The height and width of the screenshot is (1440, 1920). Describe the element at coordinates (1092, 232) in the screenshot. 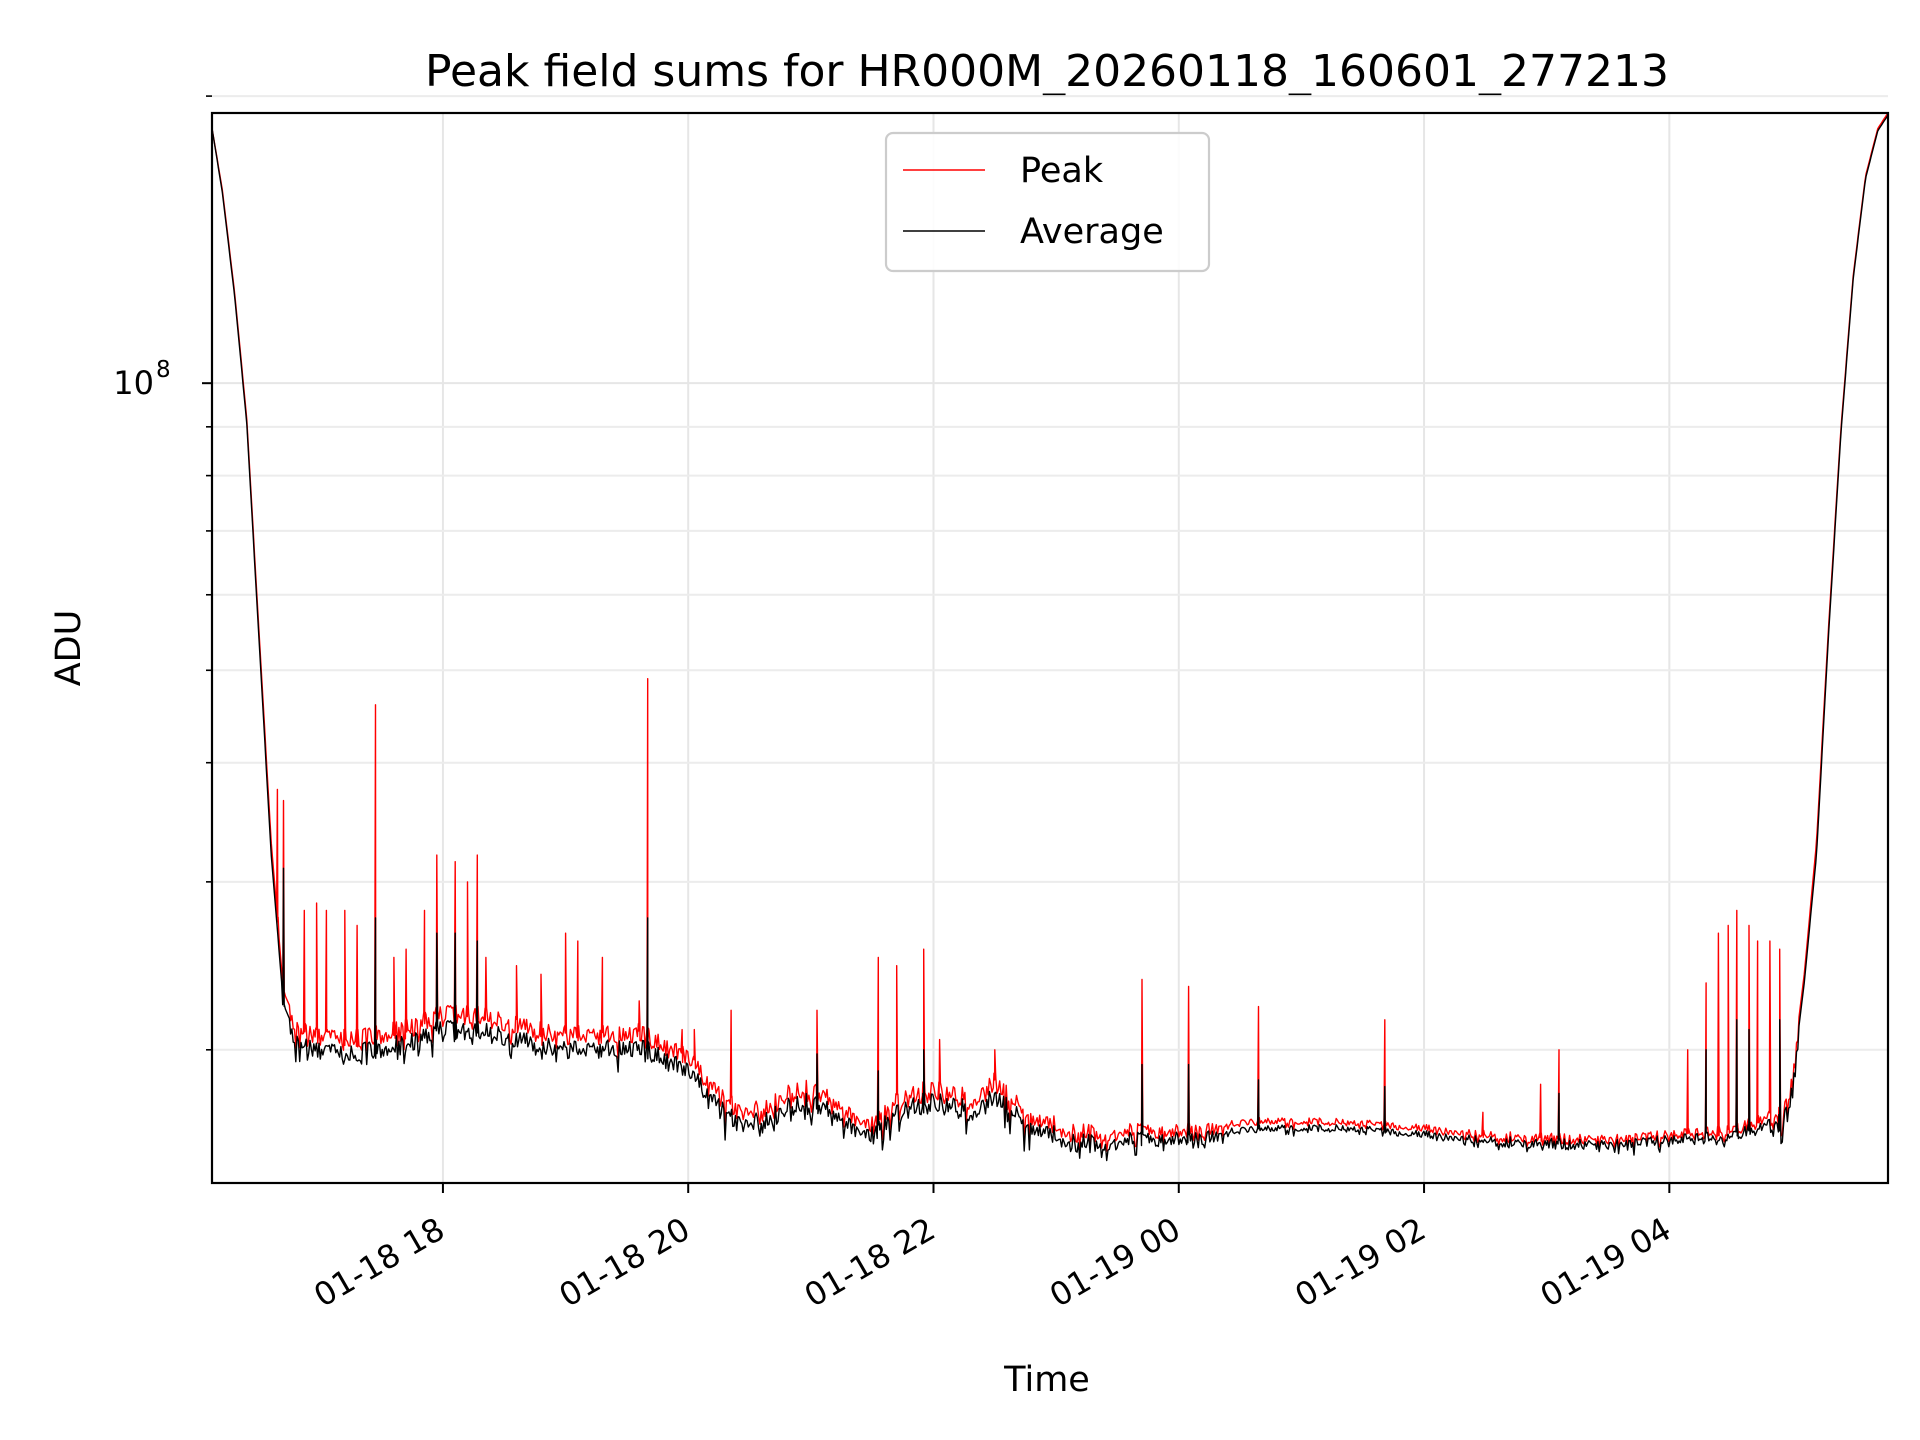

I see `legend-average-label: Average` at that location.